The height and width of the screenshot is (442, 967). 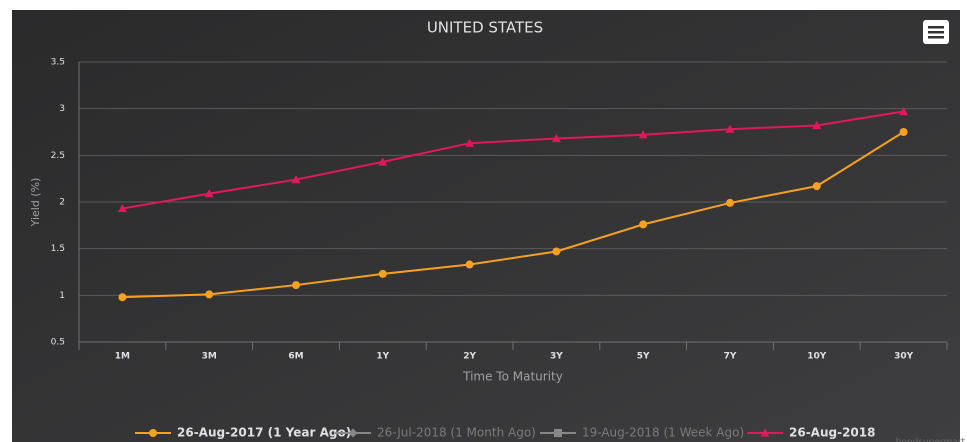 What do you see at coordinates (817, 357) in the screenshot?
I see `x-tick-label: 10Y` at bounding box center [817, 357].